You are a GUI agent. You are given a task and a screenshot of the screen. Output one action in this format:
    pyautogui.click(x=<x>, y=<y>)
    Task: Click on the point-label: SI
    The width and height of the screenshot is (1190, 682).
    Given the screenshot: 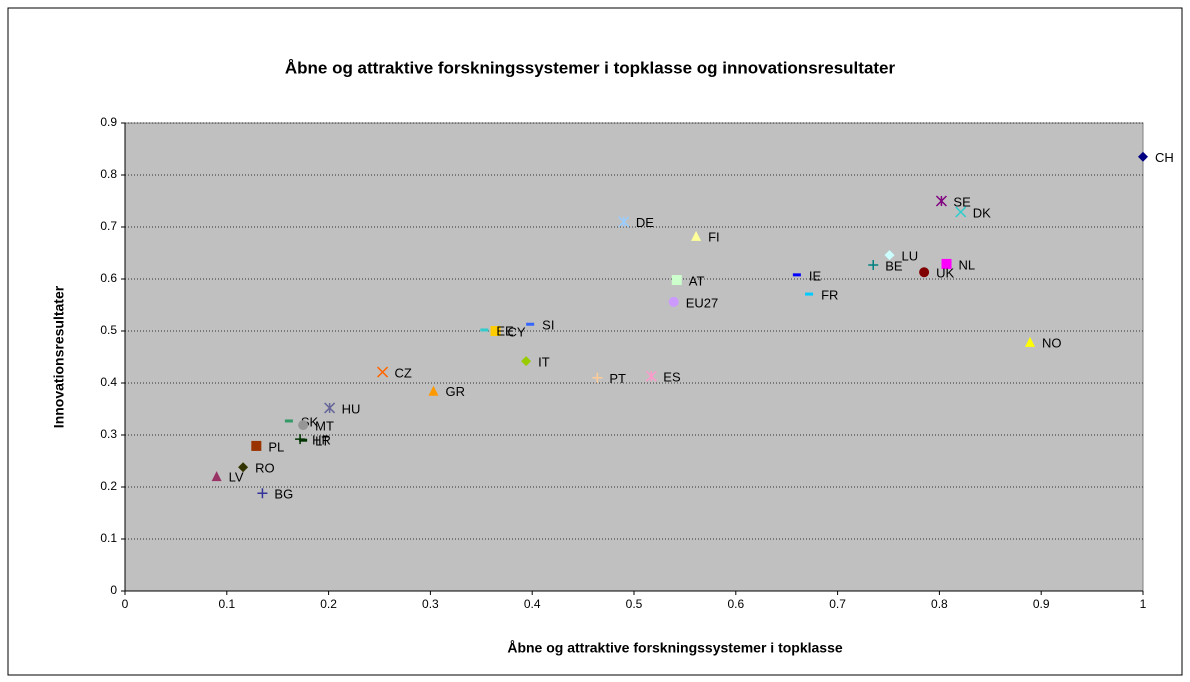 What is the action you would take?
    pyautogui.click(x=548, y=325)
    